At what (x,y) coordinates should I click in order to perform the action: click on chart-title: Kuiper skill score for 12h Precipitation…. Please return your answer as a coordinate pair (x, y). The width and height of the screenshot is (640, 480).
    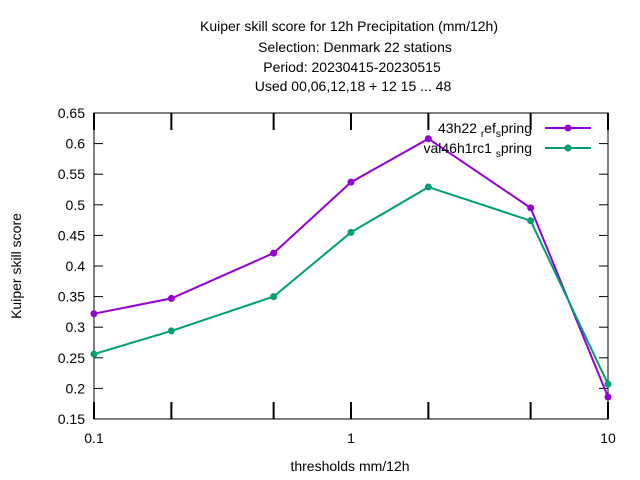
    Looking at the image, I should click on (349, 56).